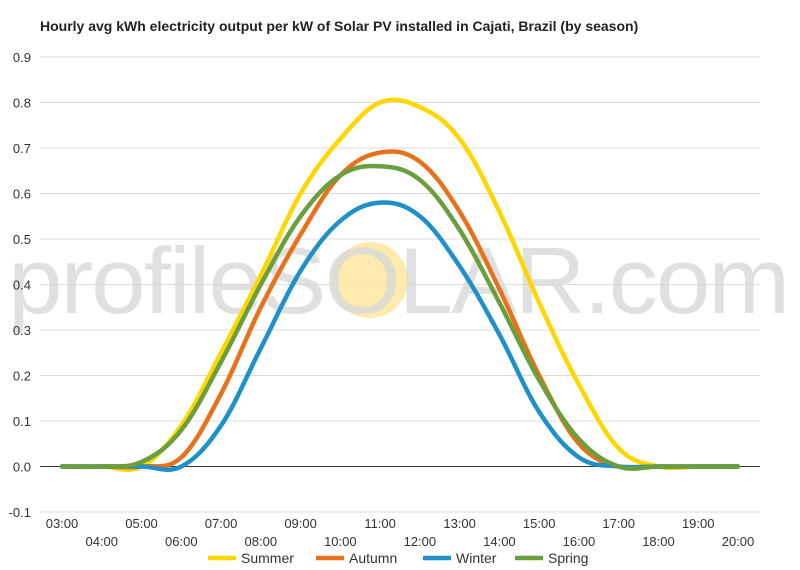 The image size is (800, 570). I want to click on watermark-sun-icon, so click(370, 280).